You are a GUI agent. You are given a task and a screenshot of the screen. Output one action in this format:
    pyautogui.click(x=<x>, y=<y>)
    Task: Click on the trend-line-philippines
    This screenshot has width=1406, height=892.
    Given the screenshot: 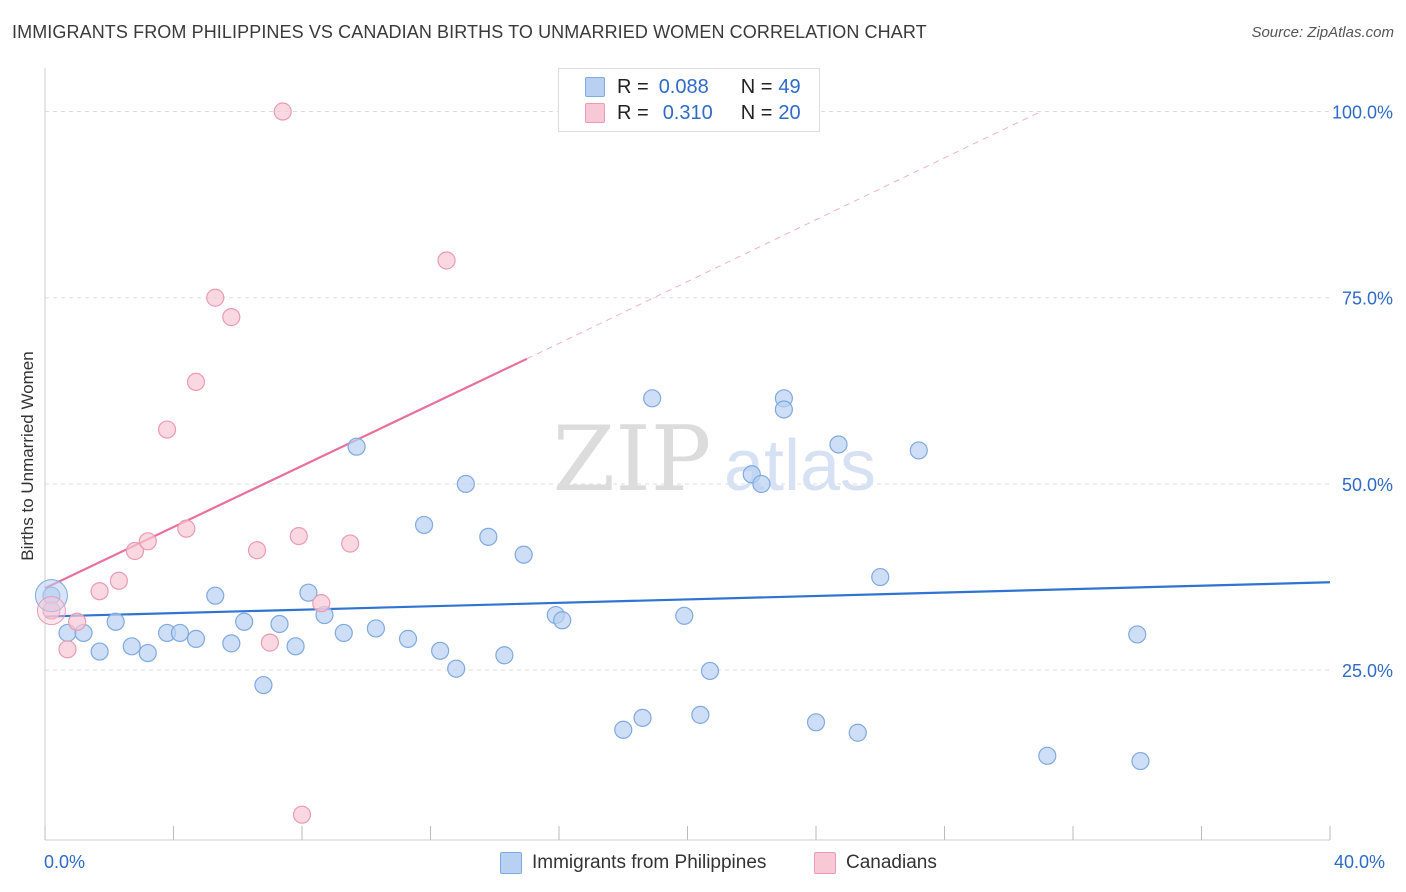 What is the action you would take?
    pyautogui.click(x=687, y=599)
    